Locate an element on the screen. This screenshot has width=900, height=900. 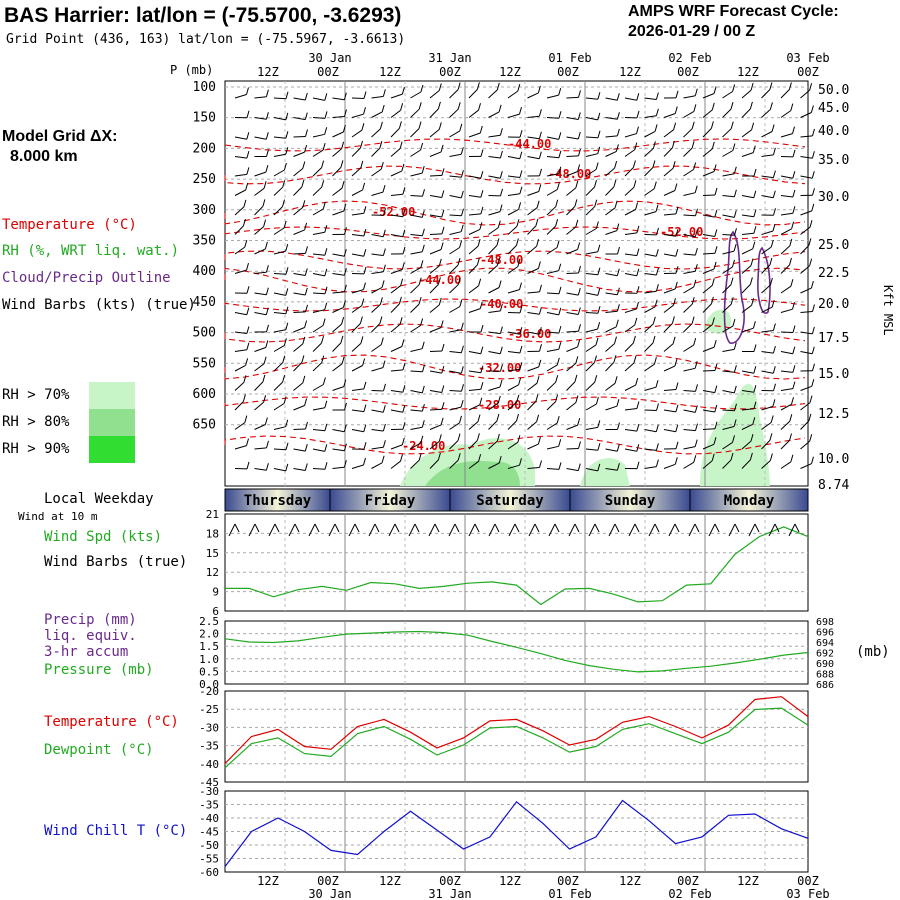
kft-tick-label: 25.0 is located at coordinates (833, 245).